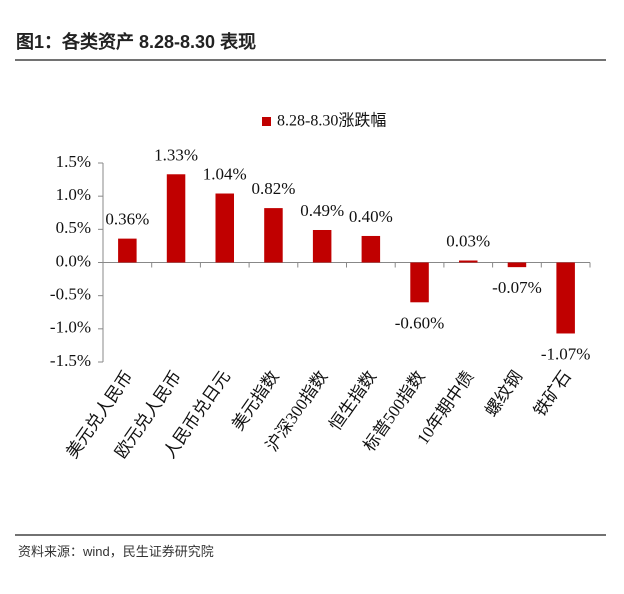  What do you see at coordinates (127, 219) in the screenshot?
I see `value-label: 0.36%` at bounding box center [127, 219].